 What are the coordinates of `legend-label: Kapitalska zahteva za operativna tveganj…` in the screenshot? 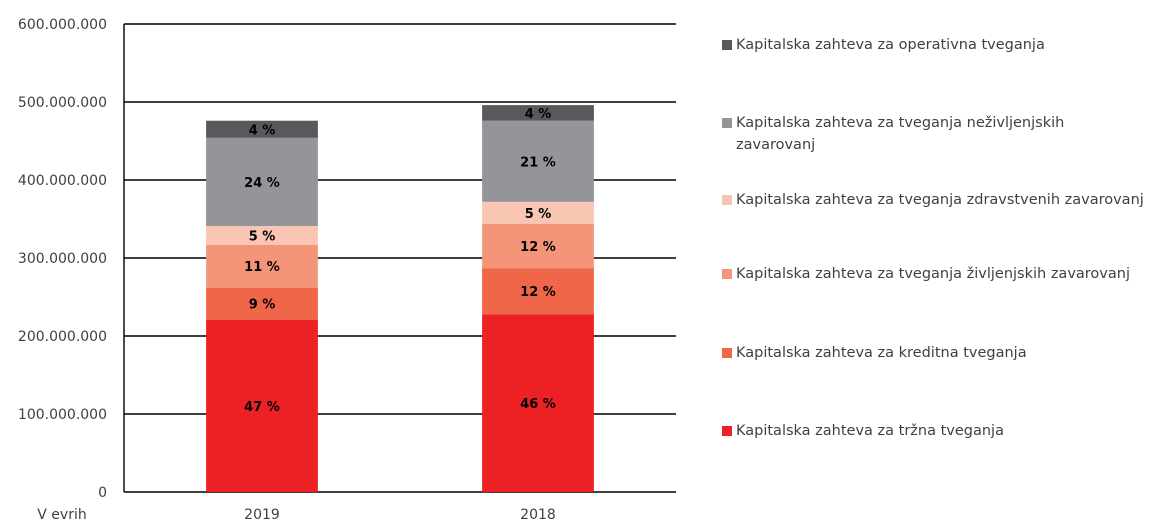 It's located at (890, 45).